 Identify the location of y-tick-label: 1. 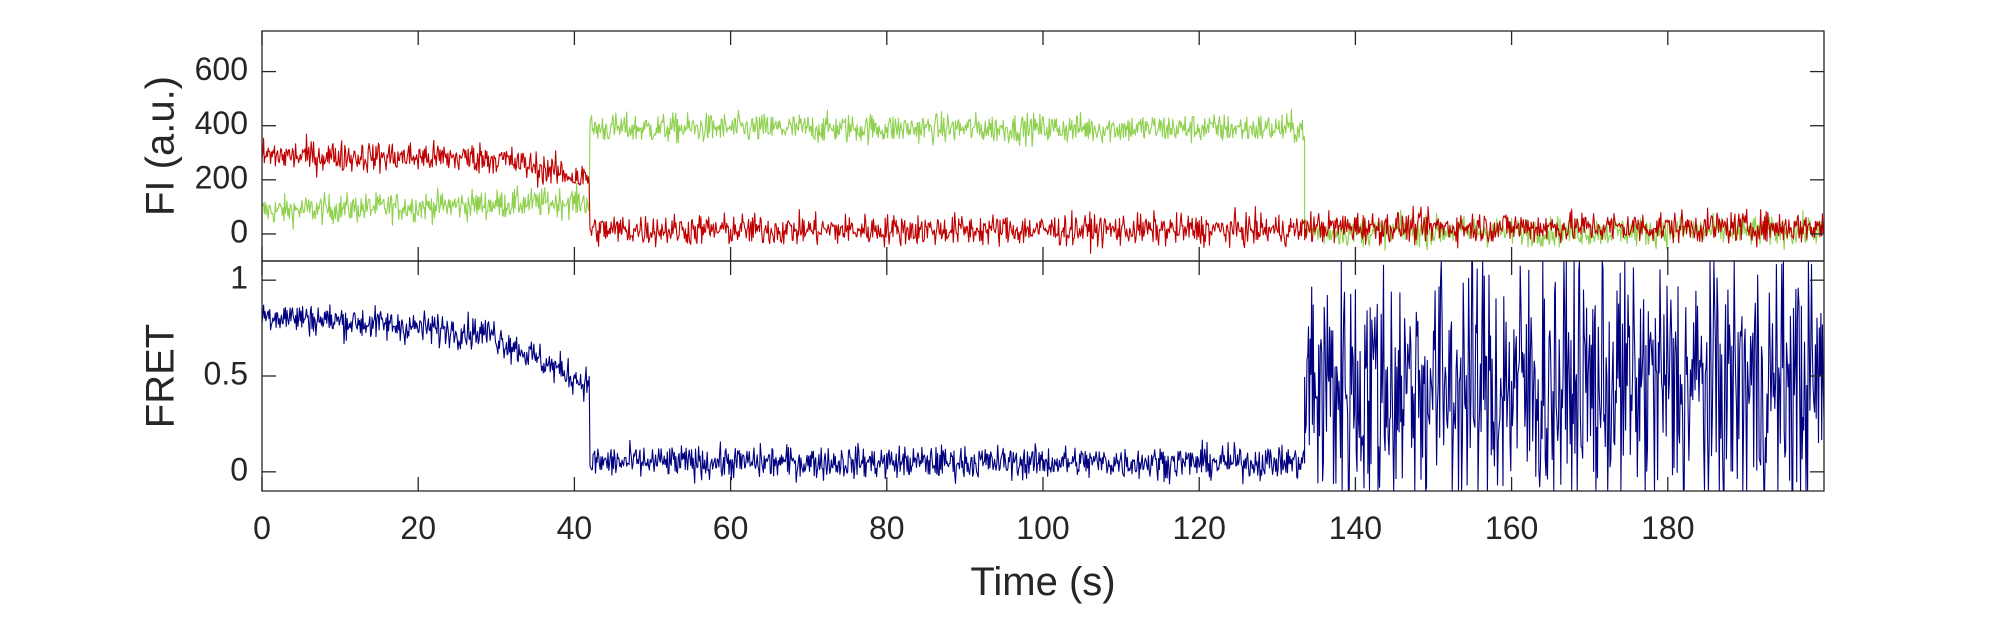
(239, 278).